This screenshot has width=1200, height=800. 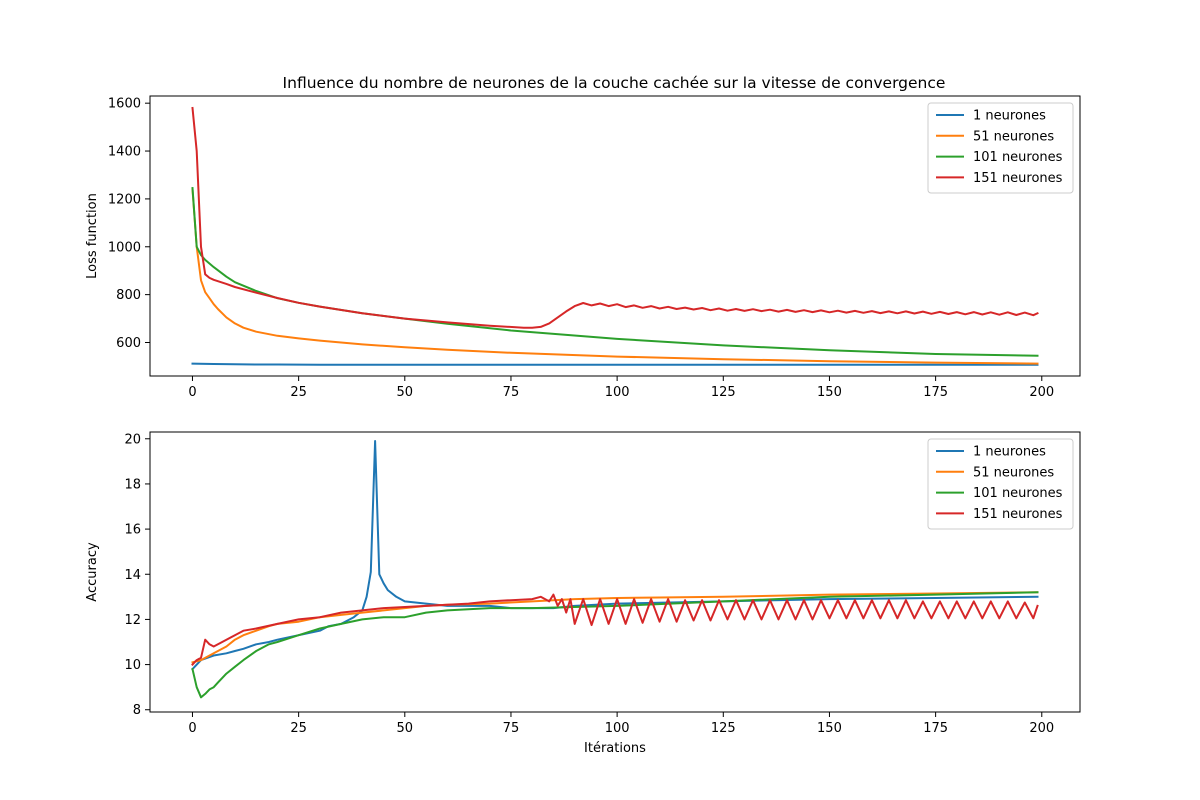 What do you see at coordinates (615, 748) in the screenshot?
I see `x-axis-label: Itérations` at bounding box center [615, 748].